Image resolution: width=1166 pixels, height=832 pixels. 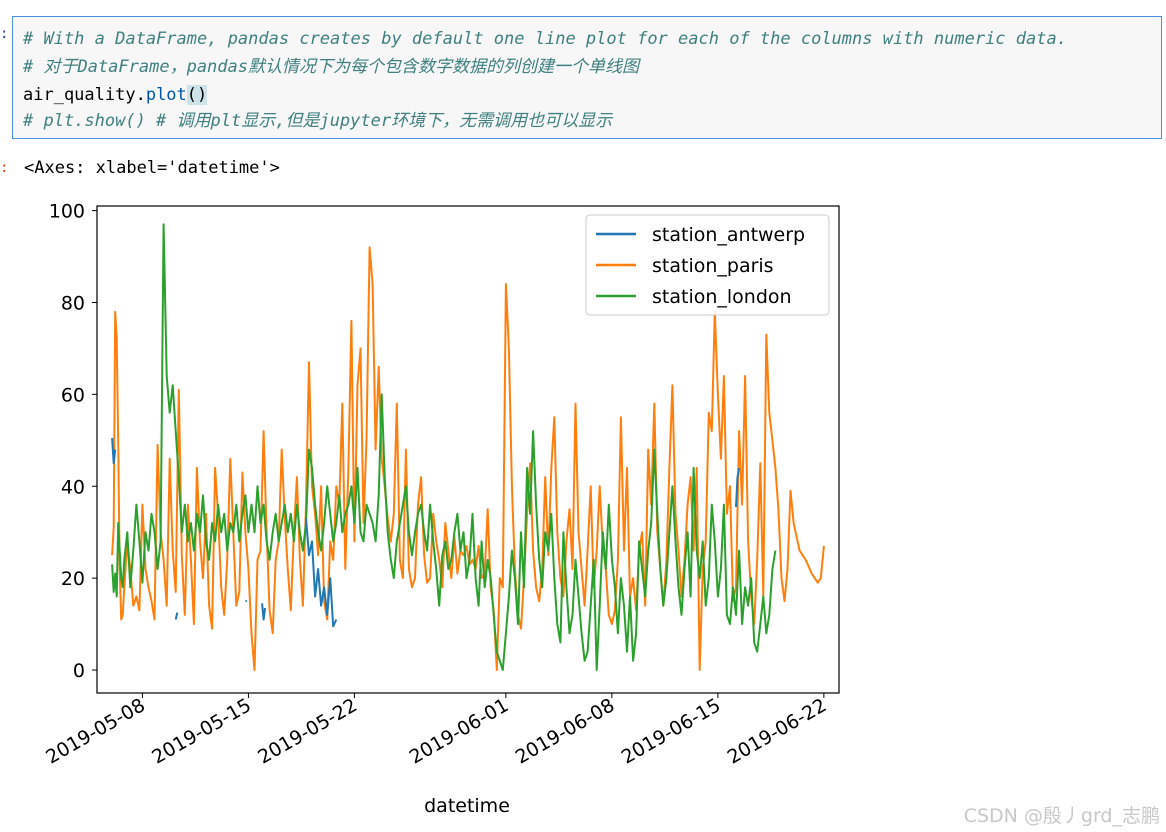 What do you see at coordinates (307, 731) in the screenshot?
I see `x-tick-label: 2019-05-22` at bounding box center [307, 731].